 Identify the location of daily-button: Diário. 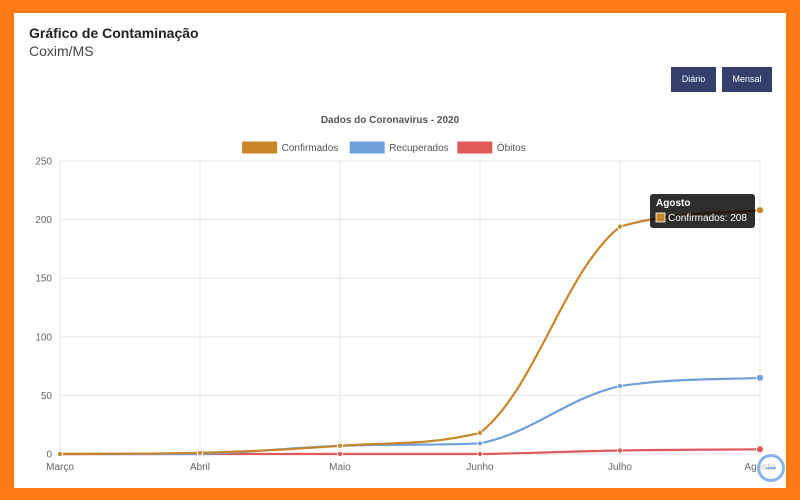
(693, 79).